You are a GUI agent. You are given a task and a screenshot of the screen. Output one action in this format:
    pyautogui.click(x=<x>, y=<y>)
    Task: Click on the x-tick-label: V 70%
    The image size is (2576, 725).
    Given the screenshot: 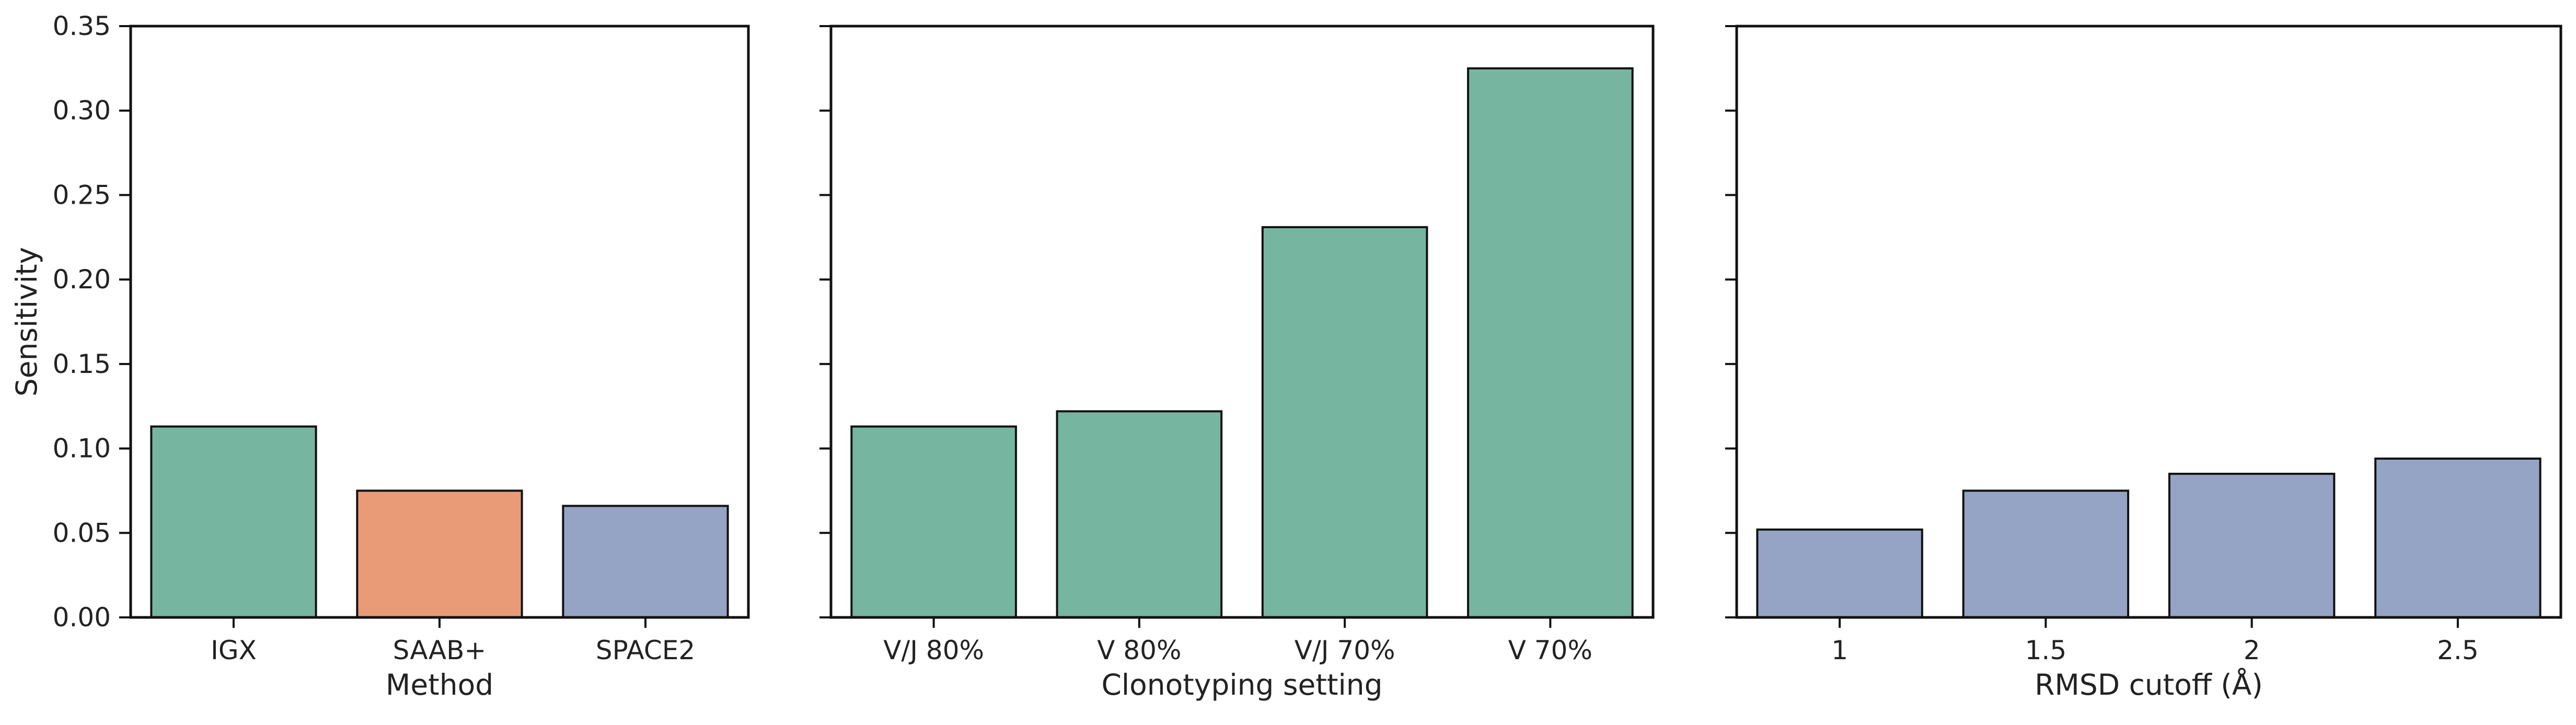 What is the action you would take?
    pyautogui.click(x=1550, y=650)
    